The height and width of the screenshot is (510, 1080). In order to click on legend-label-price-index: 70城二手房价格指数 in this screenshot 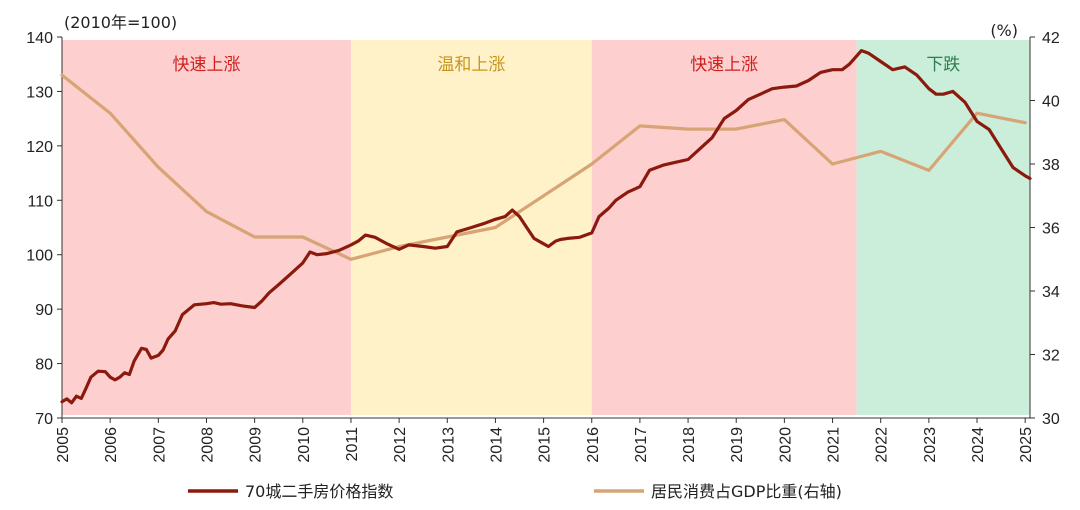, I will do `click(319, 491)`.